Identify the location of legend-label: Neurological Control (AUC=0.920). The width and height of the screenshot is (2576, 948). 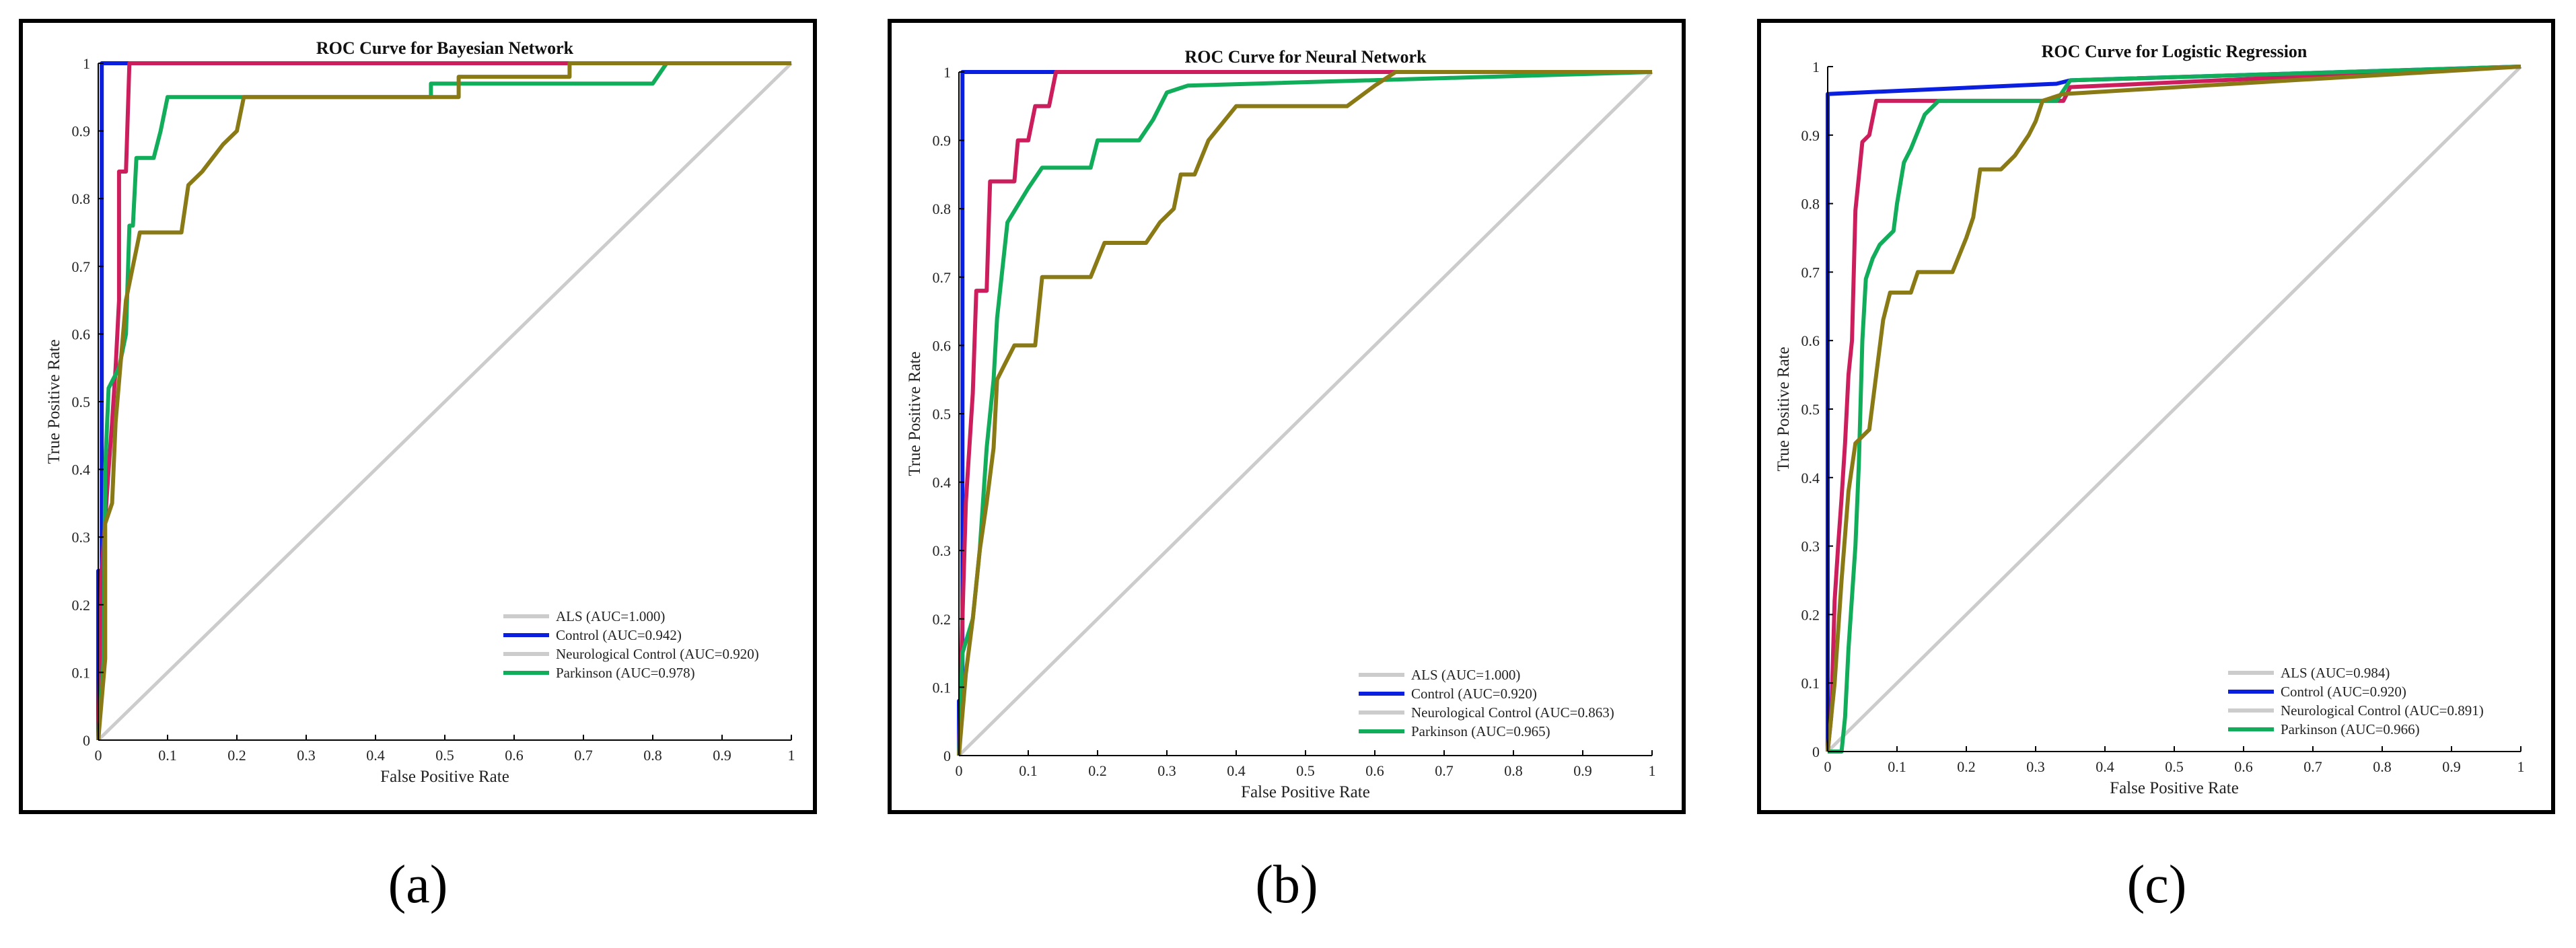
(657, 654).